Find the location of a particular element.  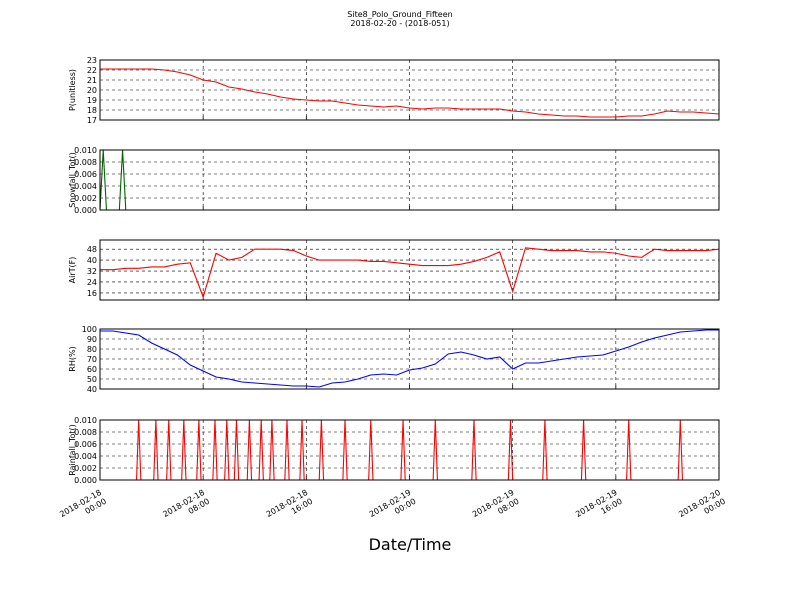

y-axis-label: RH(%) is located at coordinates (72, 358).